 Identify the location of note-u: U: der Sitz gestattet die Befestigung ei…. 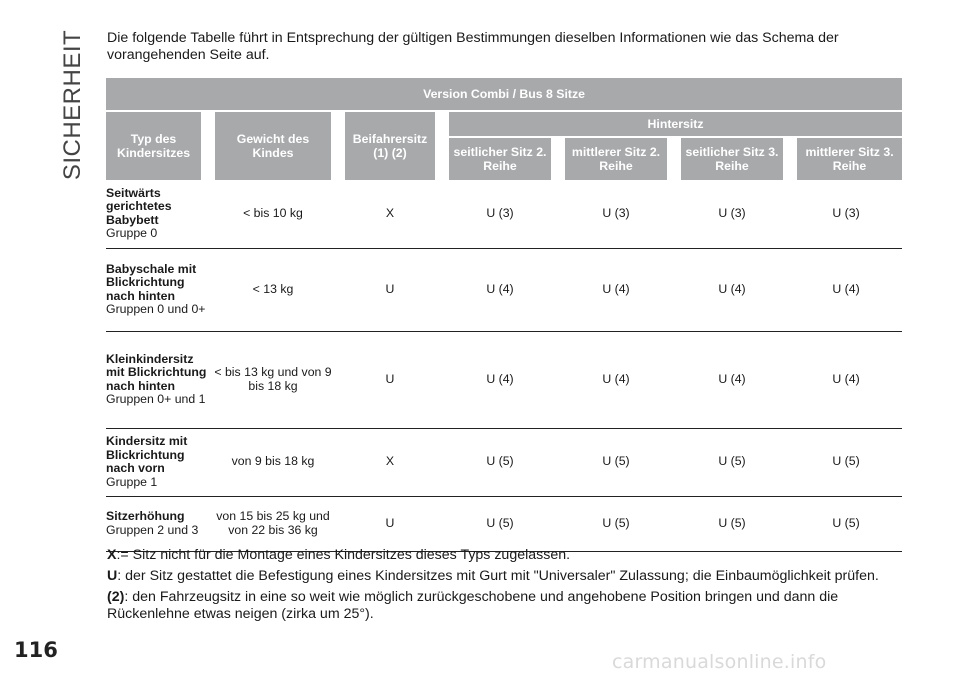
(507, 576).